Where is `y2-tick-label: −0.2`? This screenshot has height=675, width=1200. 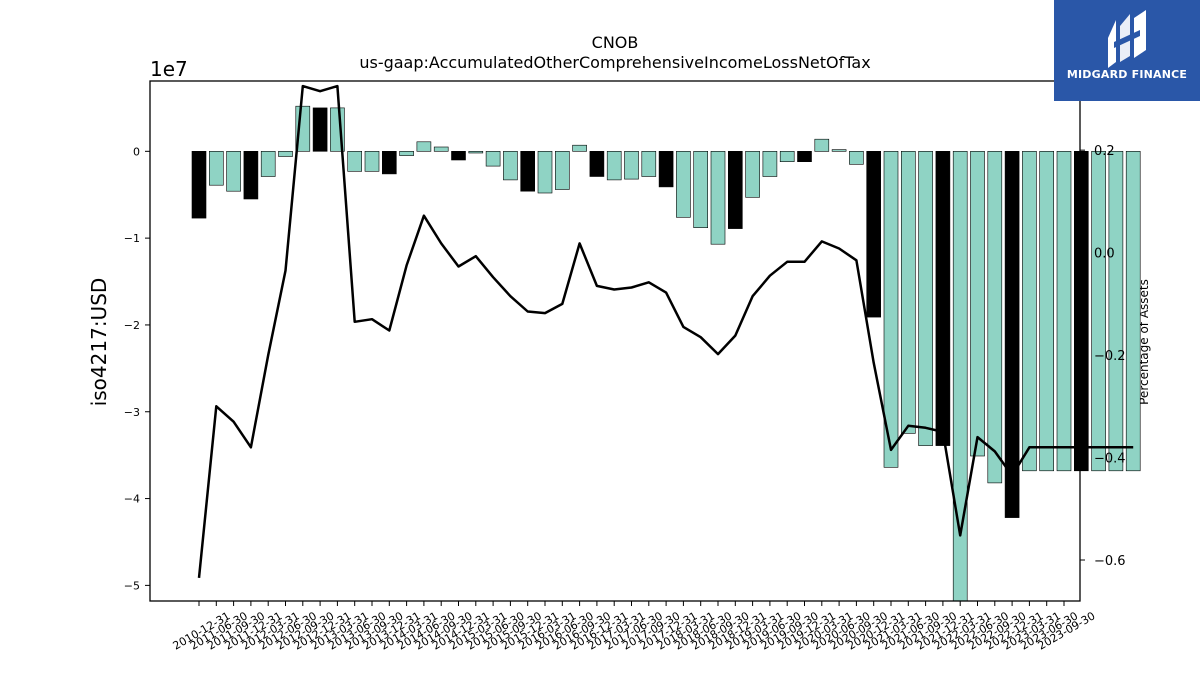
y2-tick-label: −0.2 is located at coordinates (1110, 356).